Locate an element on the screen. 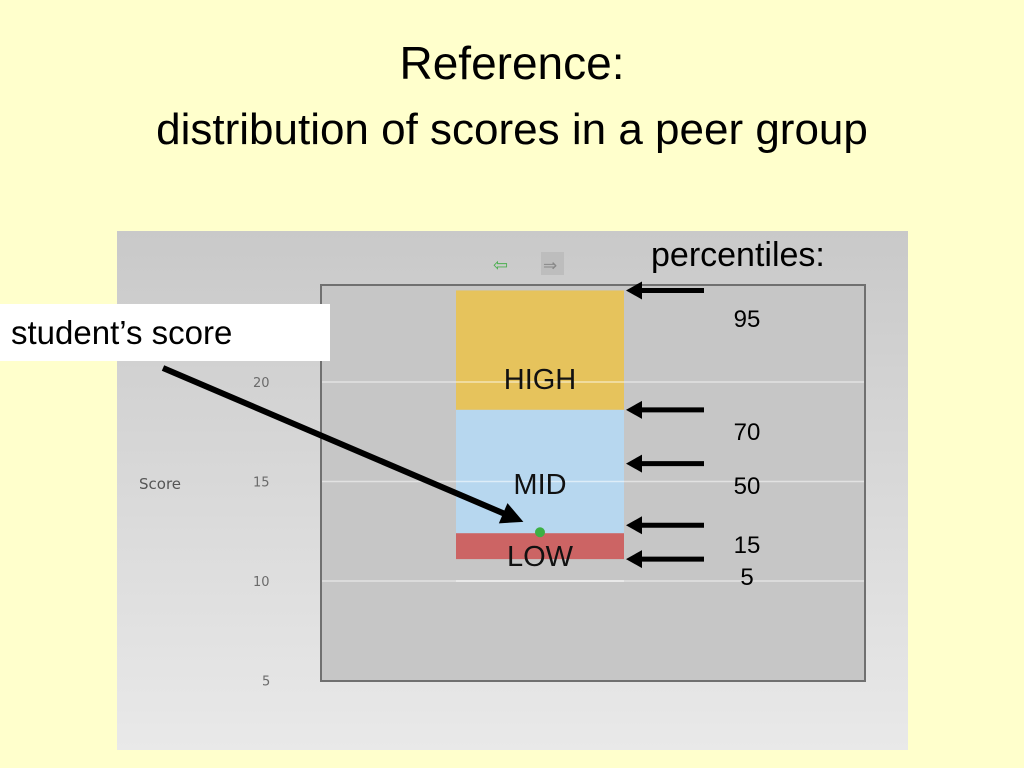 This screenshot has height=768, width=1024. left-arrow-icon: ⇦ is located at coordinates (500, 265).